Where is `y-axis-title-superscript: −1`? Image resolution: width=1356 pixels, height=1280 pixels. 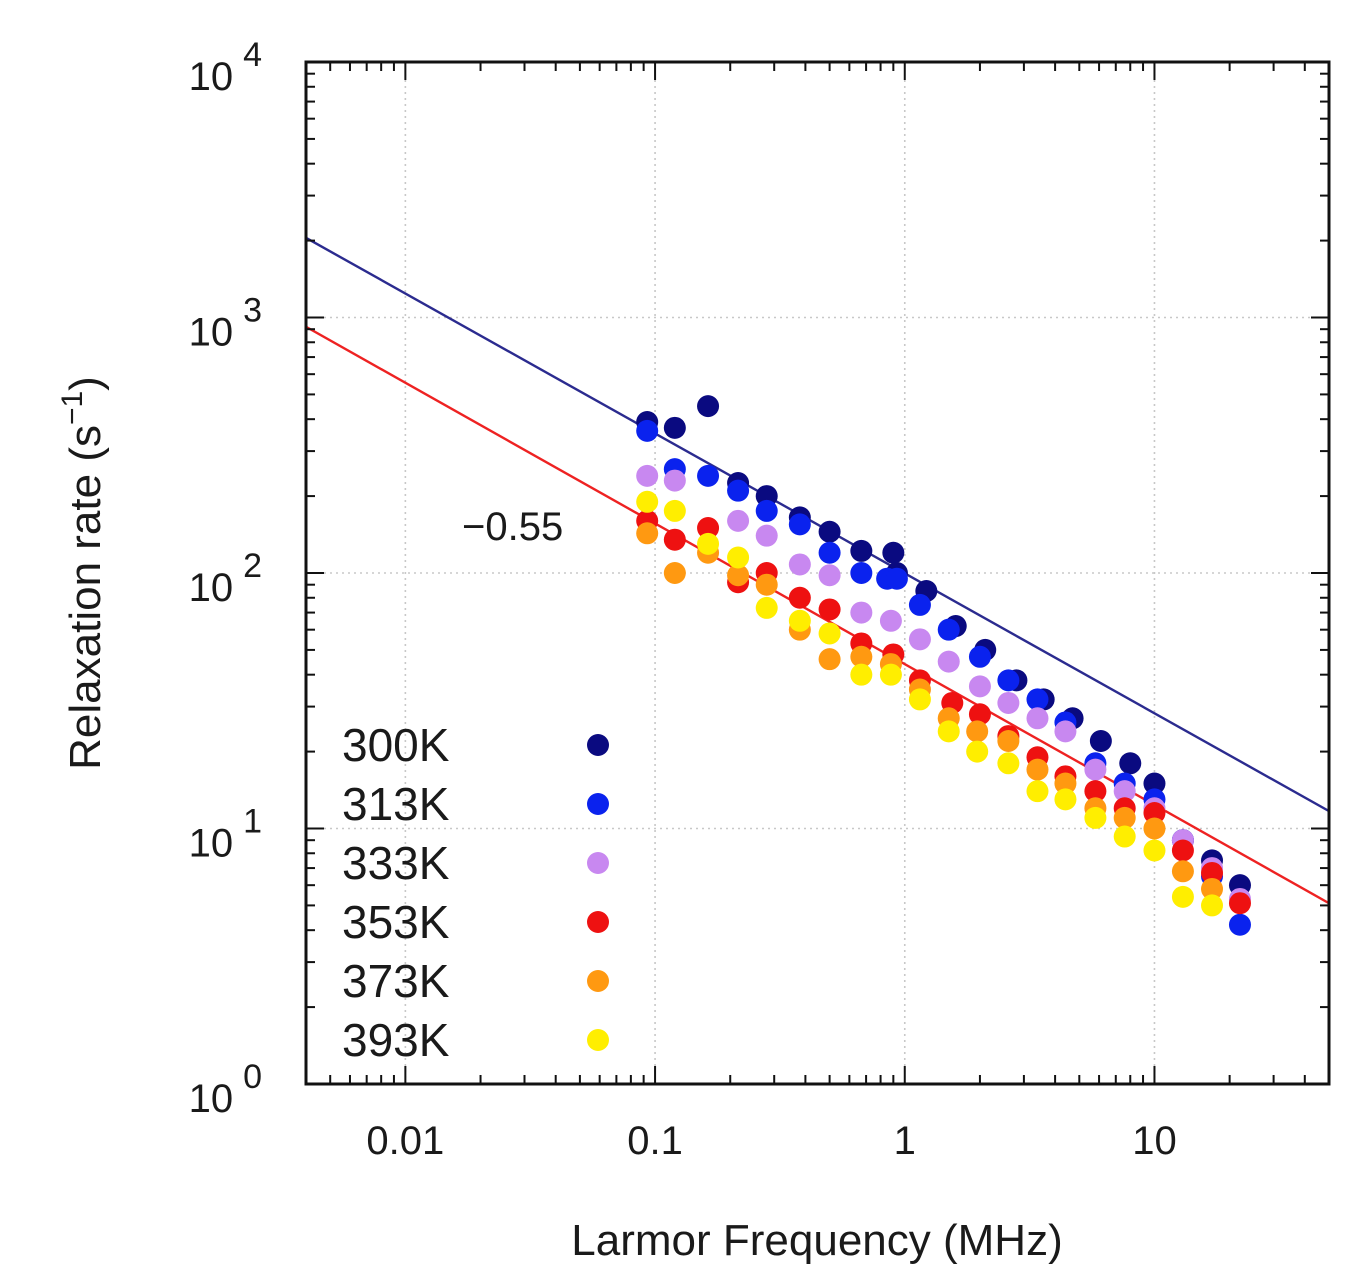
y-axis-title-superscript: −1 is located at coordinates (72, 408).